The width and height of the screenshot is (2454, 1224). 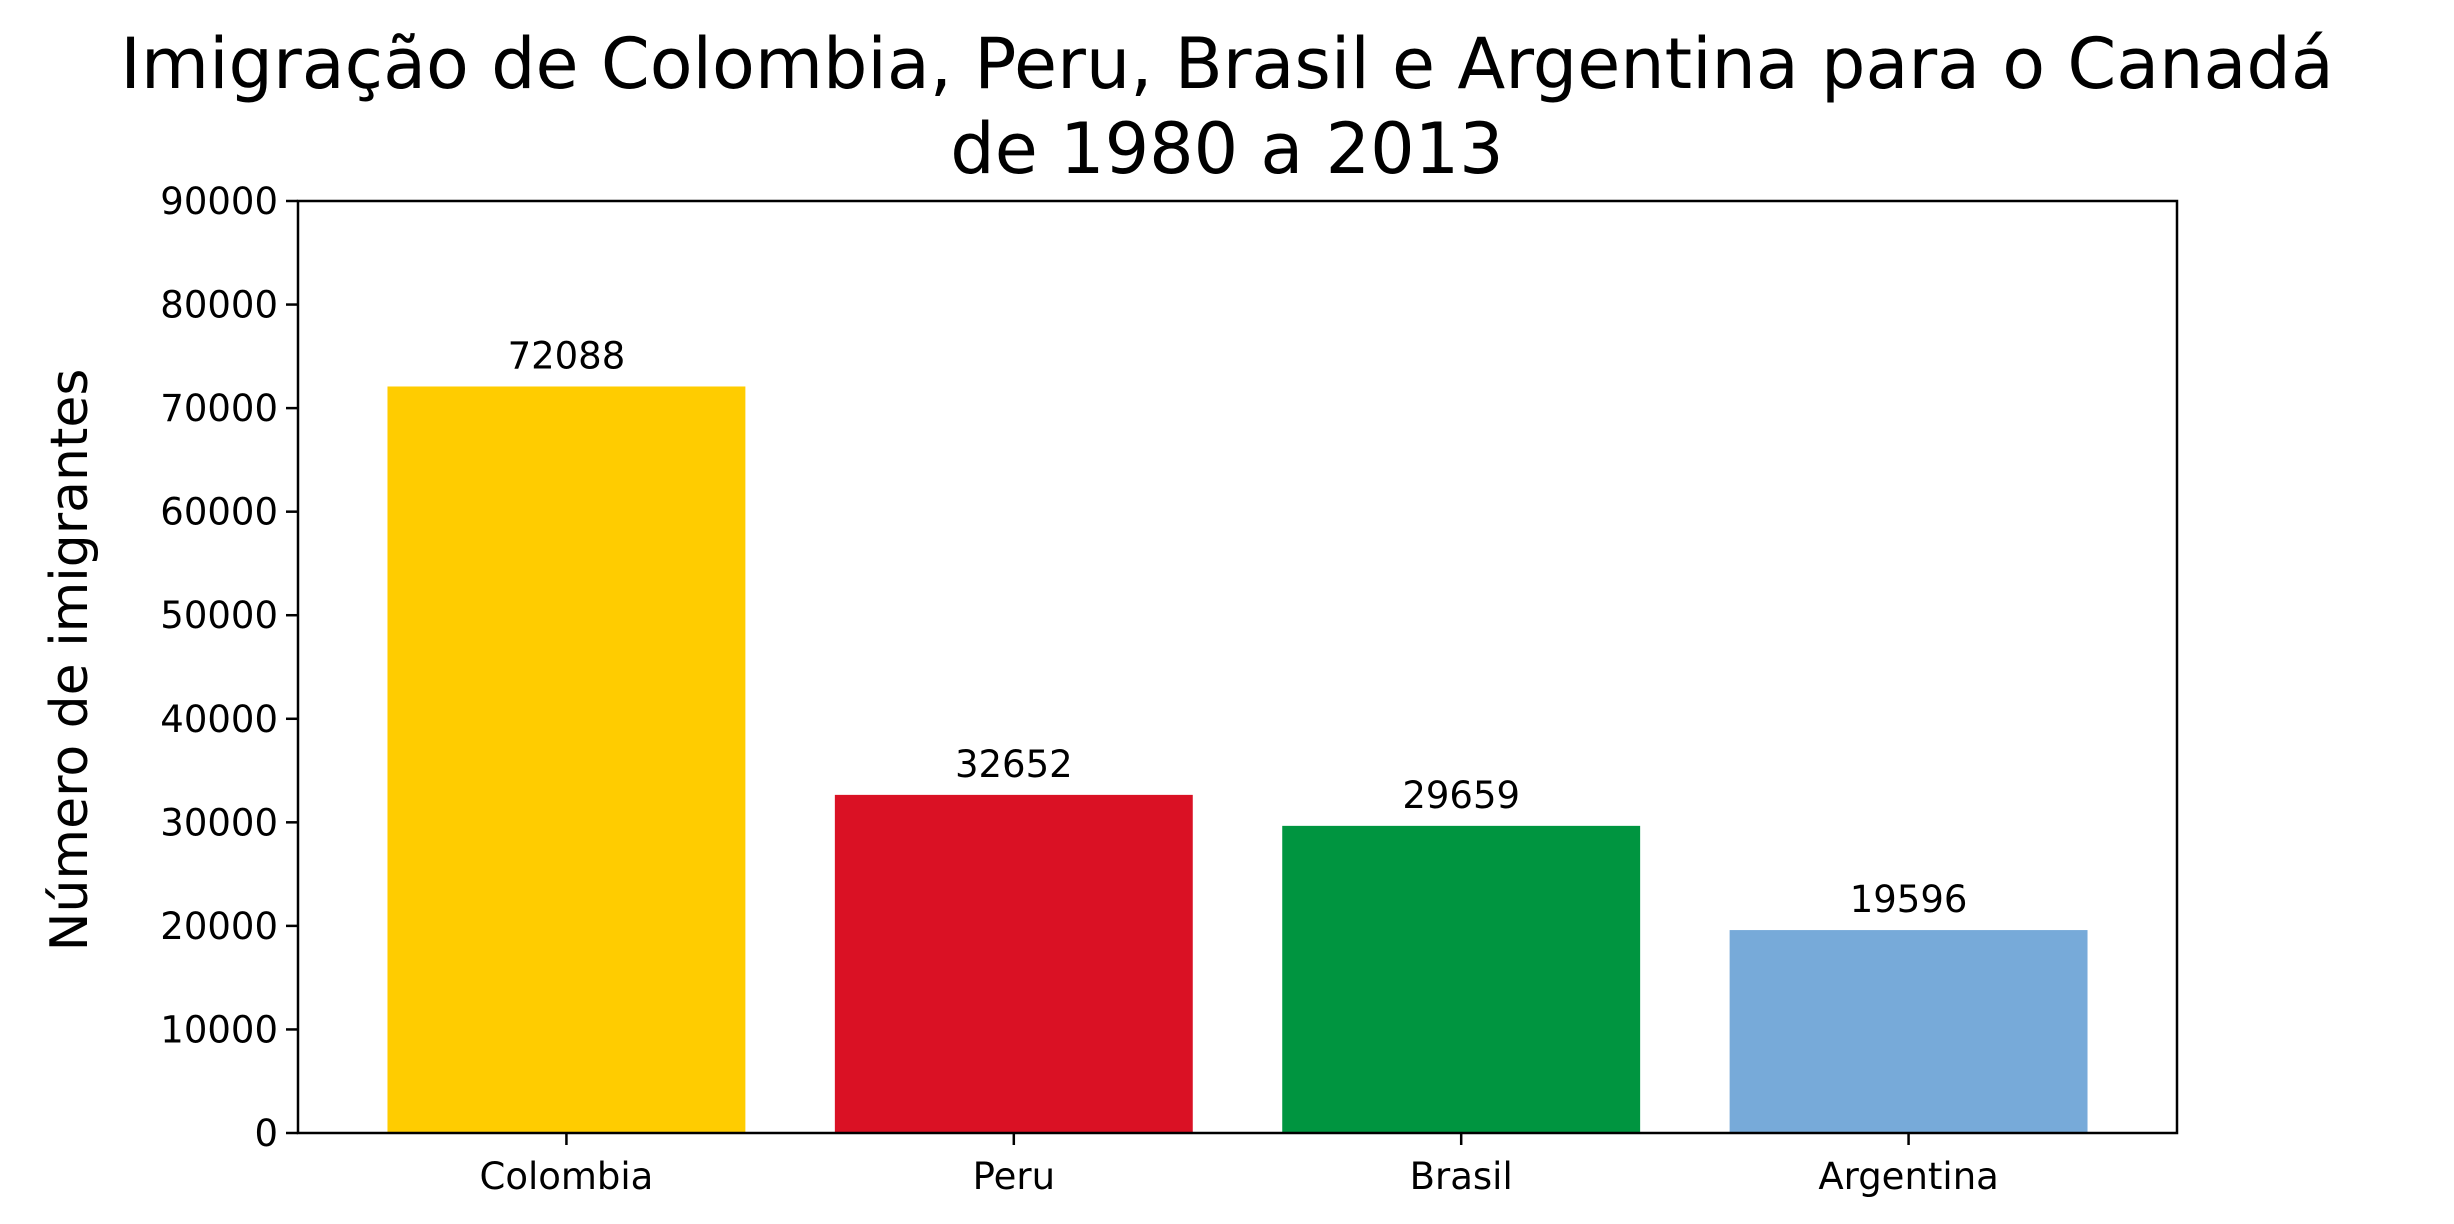 What do you see at coordinates (567, 355) in the screenshot?
I see `bar-value-label: 72088` at bounding box center [567, 355].